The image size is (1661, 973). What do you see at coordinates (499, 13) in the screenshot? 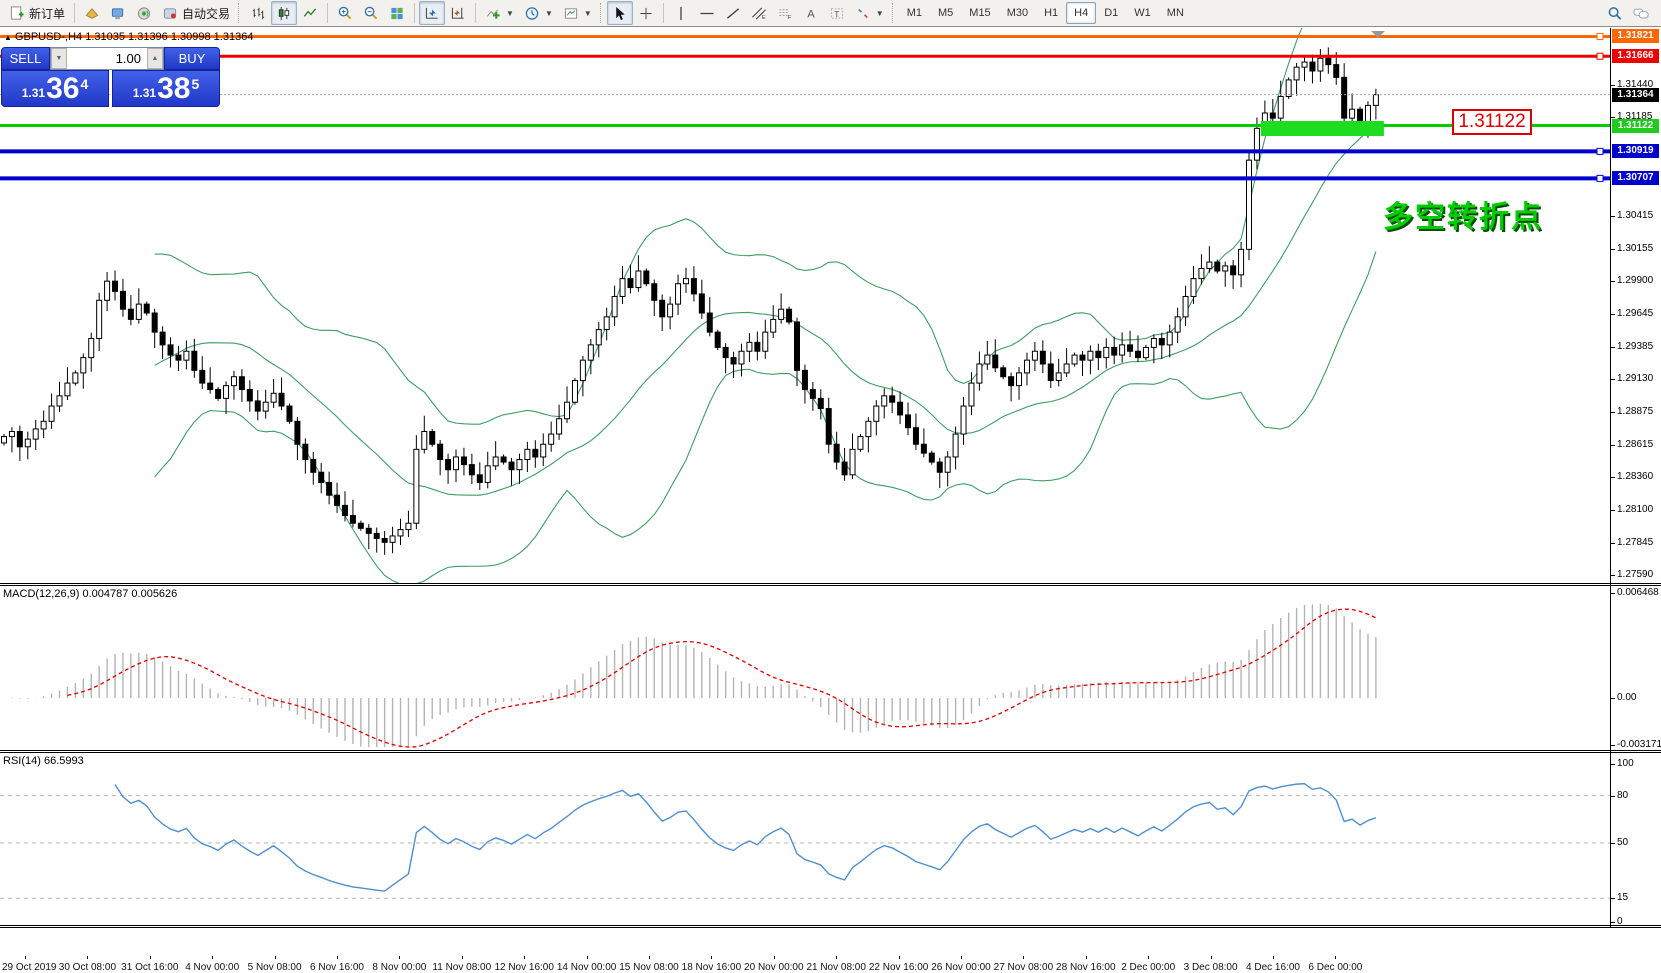
I see `indicators-button: ▼` at bounding box center [499, 13].